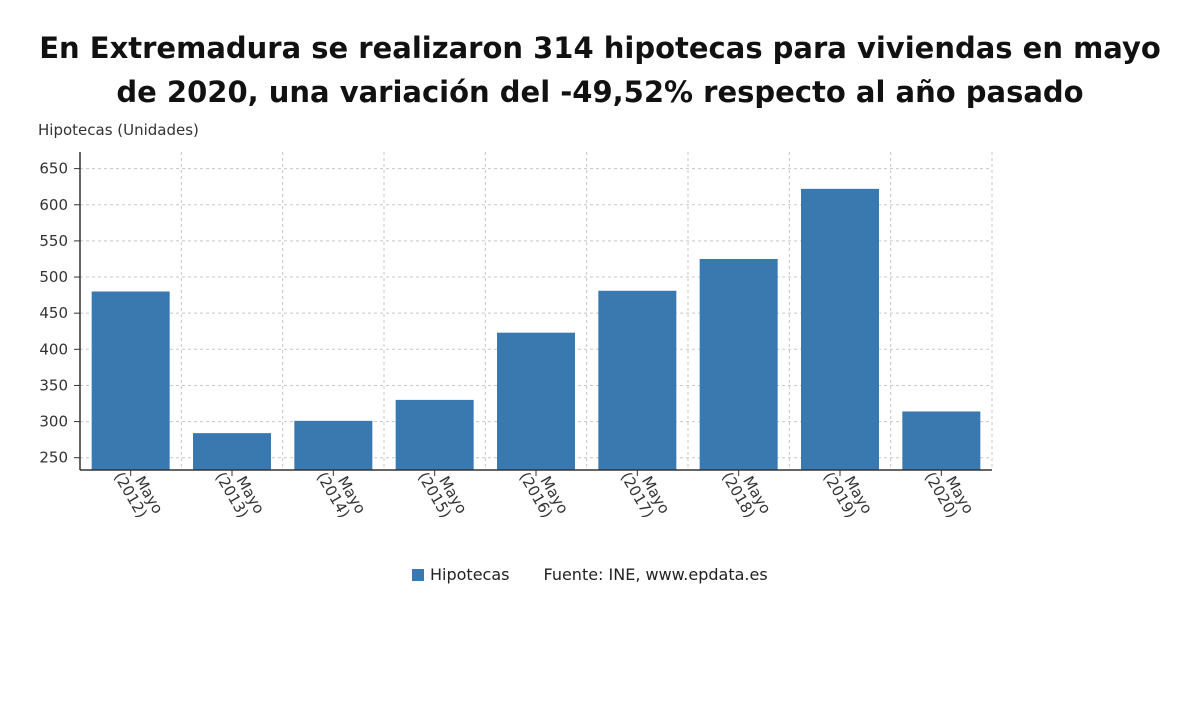 The height and width of the screenshot is (705, 1200). Describe the element at coordinates (418, 574) in the screenshot. I see `legend-swatch-hipotecas` at that location.